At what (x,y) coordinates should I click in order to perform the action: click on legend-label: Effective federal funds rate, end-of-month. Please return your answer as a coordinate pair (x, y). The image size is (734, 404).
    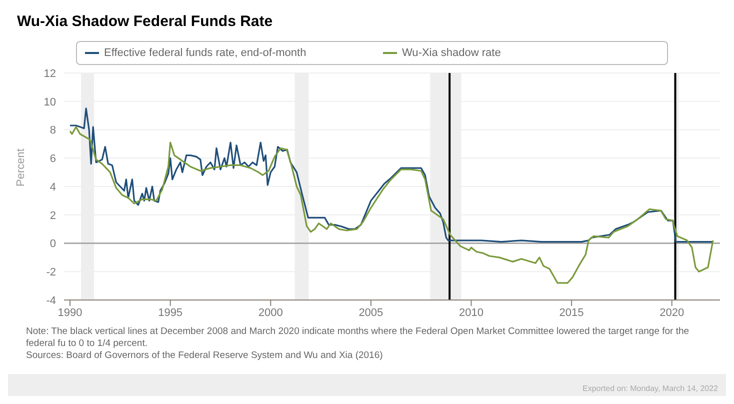
    Looking at the image, I should click on (205, 53).